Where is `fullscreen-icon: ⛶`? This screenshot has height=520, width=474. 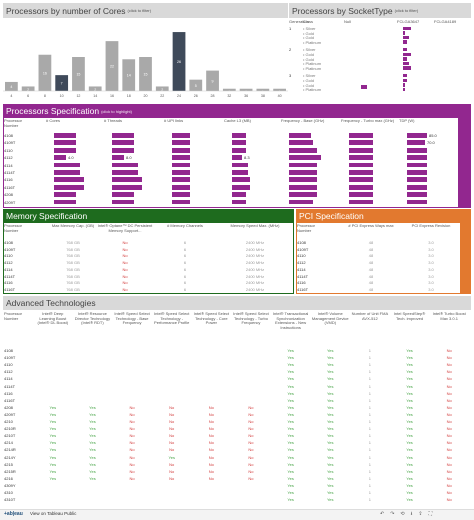 fullscreen-icon: ⛶ is located at coordinates (433, 514).